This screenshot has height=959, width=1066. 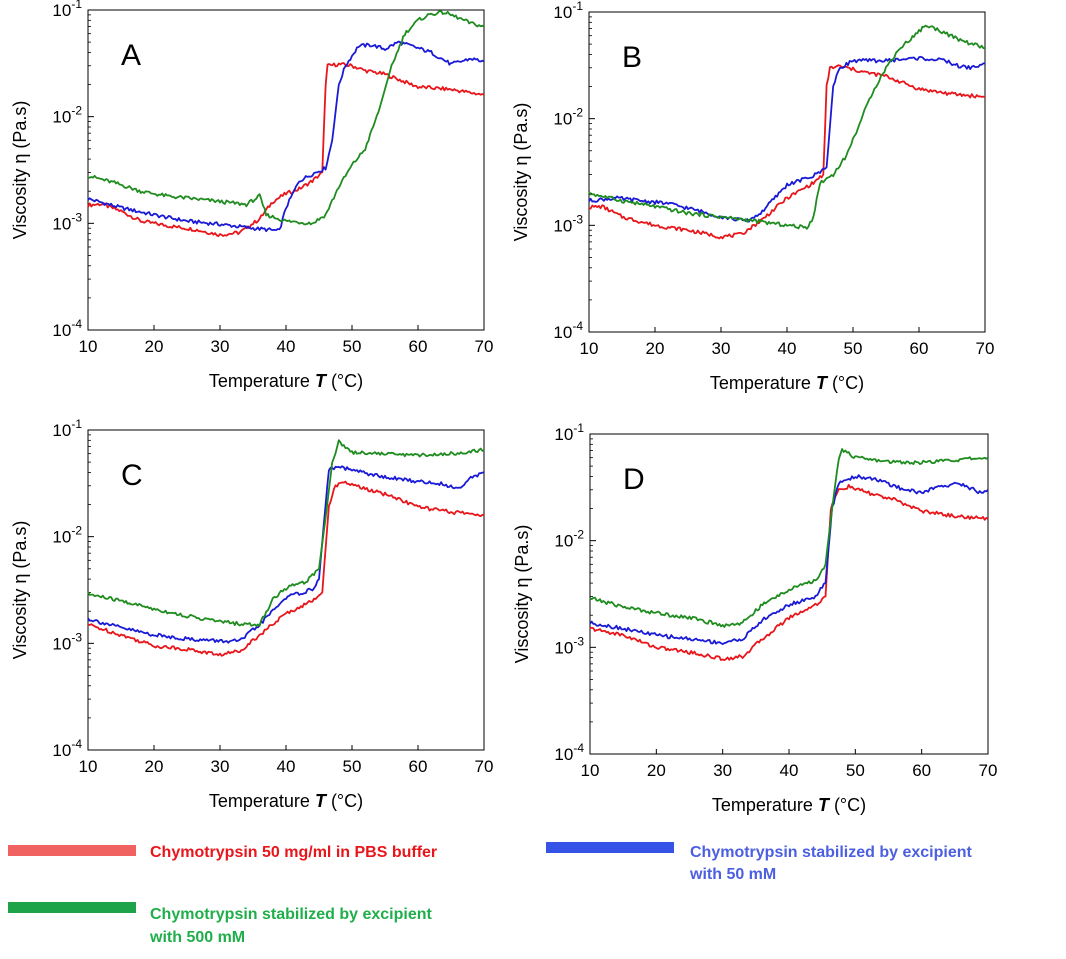 I want to click on legend-swatch-green, so click(x=72, y=907).